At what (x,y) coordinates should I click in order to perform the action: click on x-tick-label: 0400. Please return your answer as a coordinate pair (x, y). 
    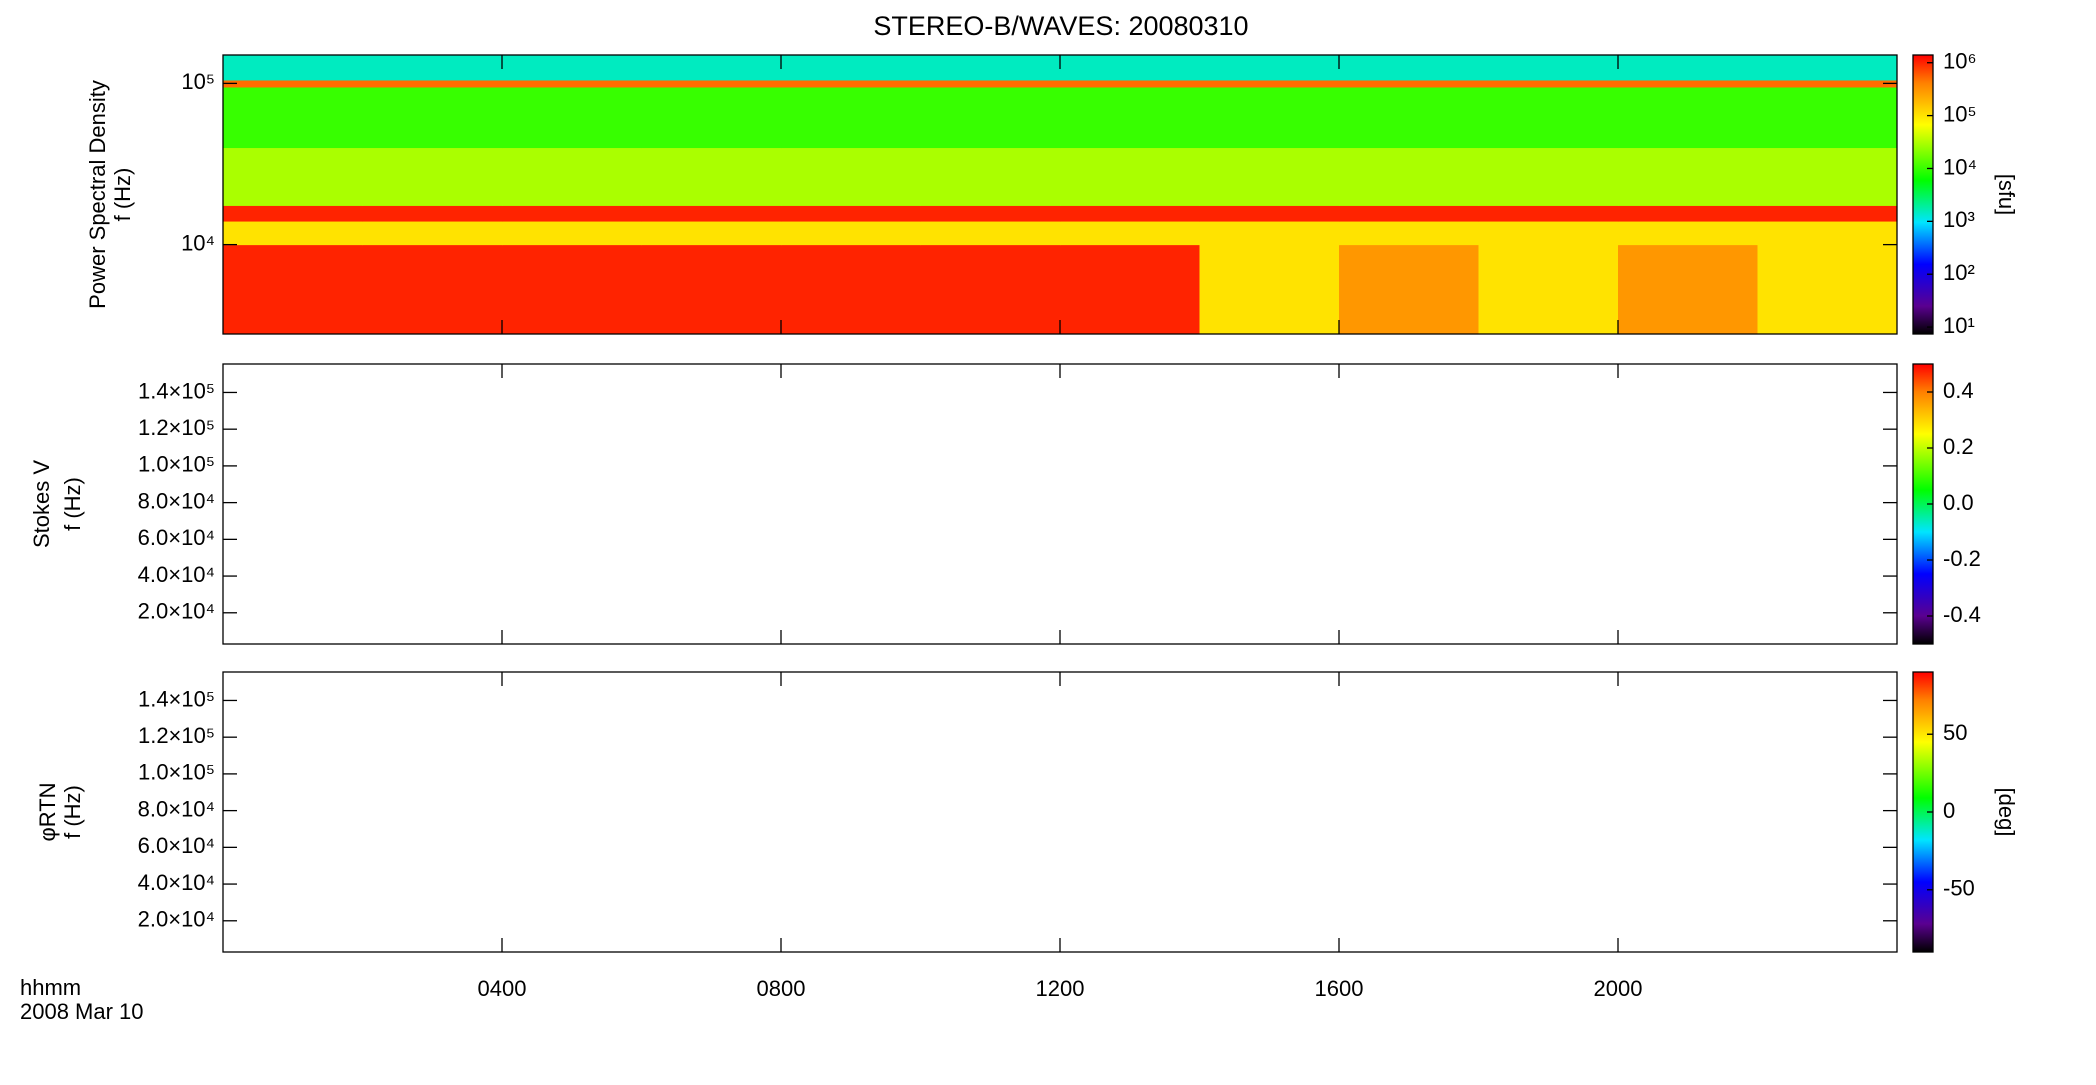
    Looking at the image, I should click on (502, 988).